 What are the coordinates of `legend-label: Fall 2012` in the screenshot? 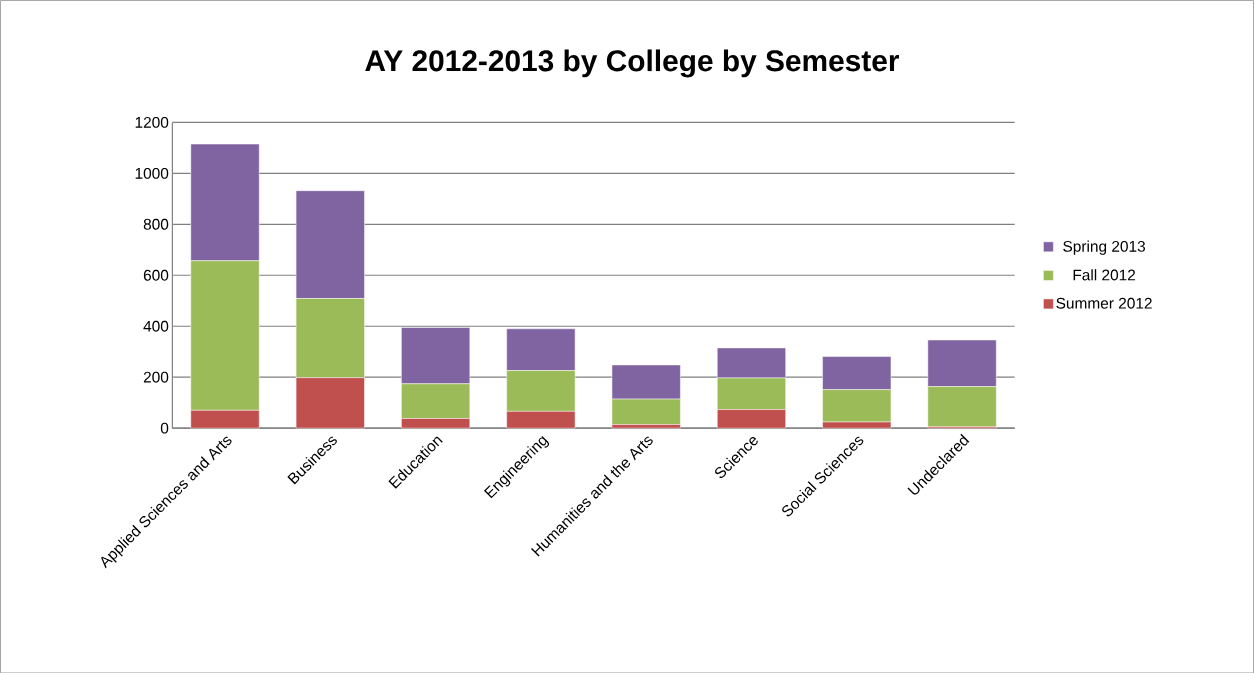 It's located at (1104, 274).